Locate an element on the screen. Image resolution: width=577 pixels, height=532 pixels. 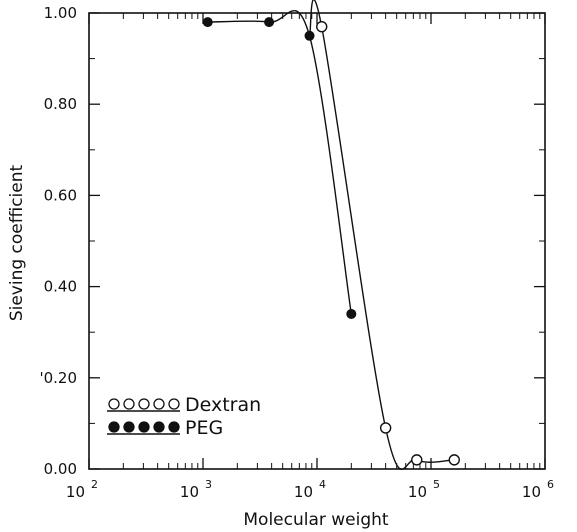
x-tick-exponent: 2 is located at coordinates (94, 484).